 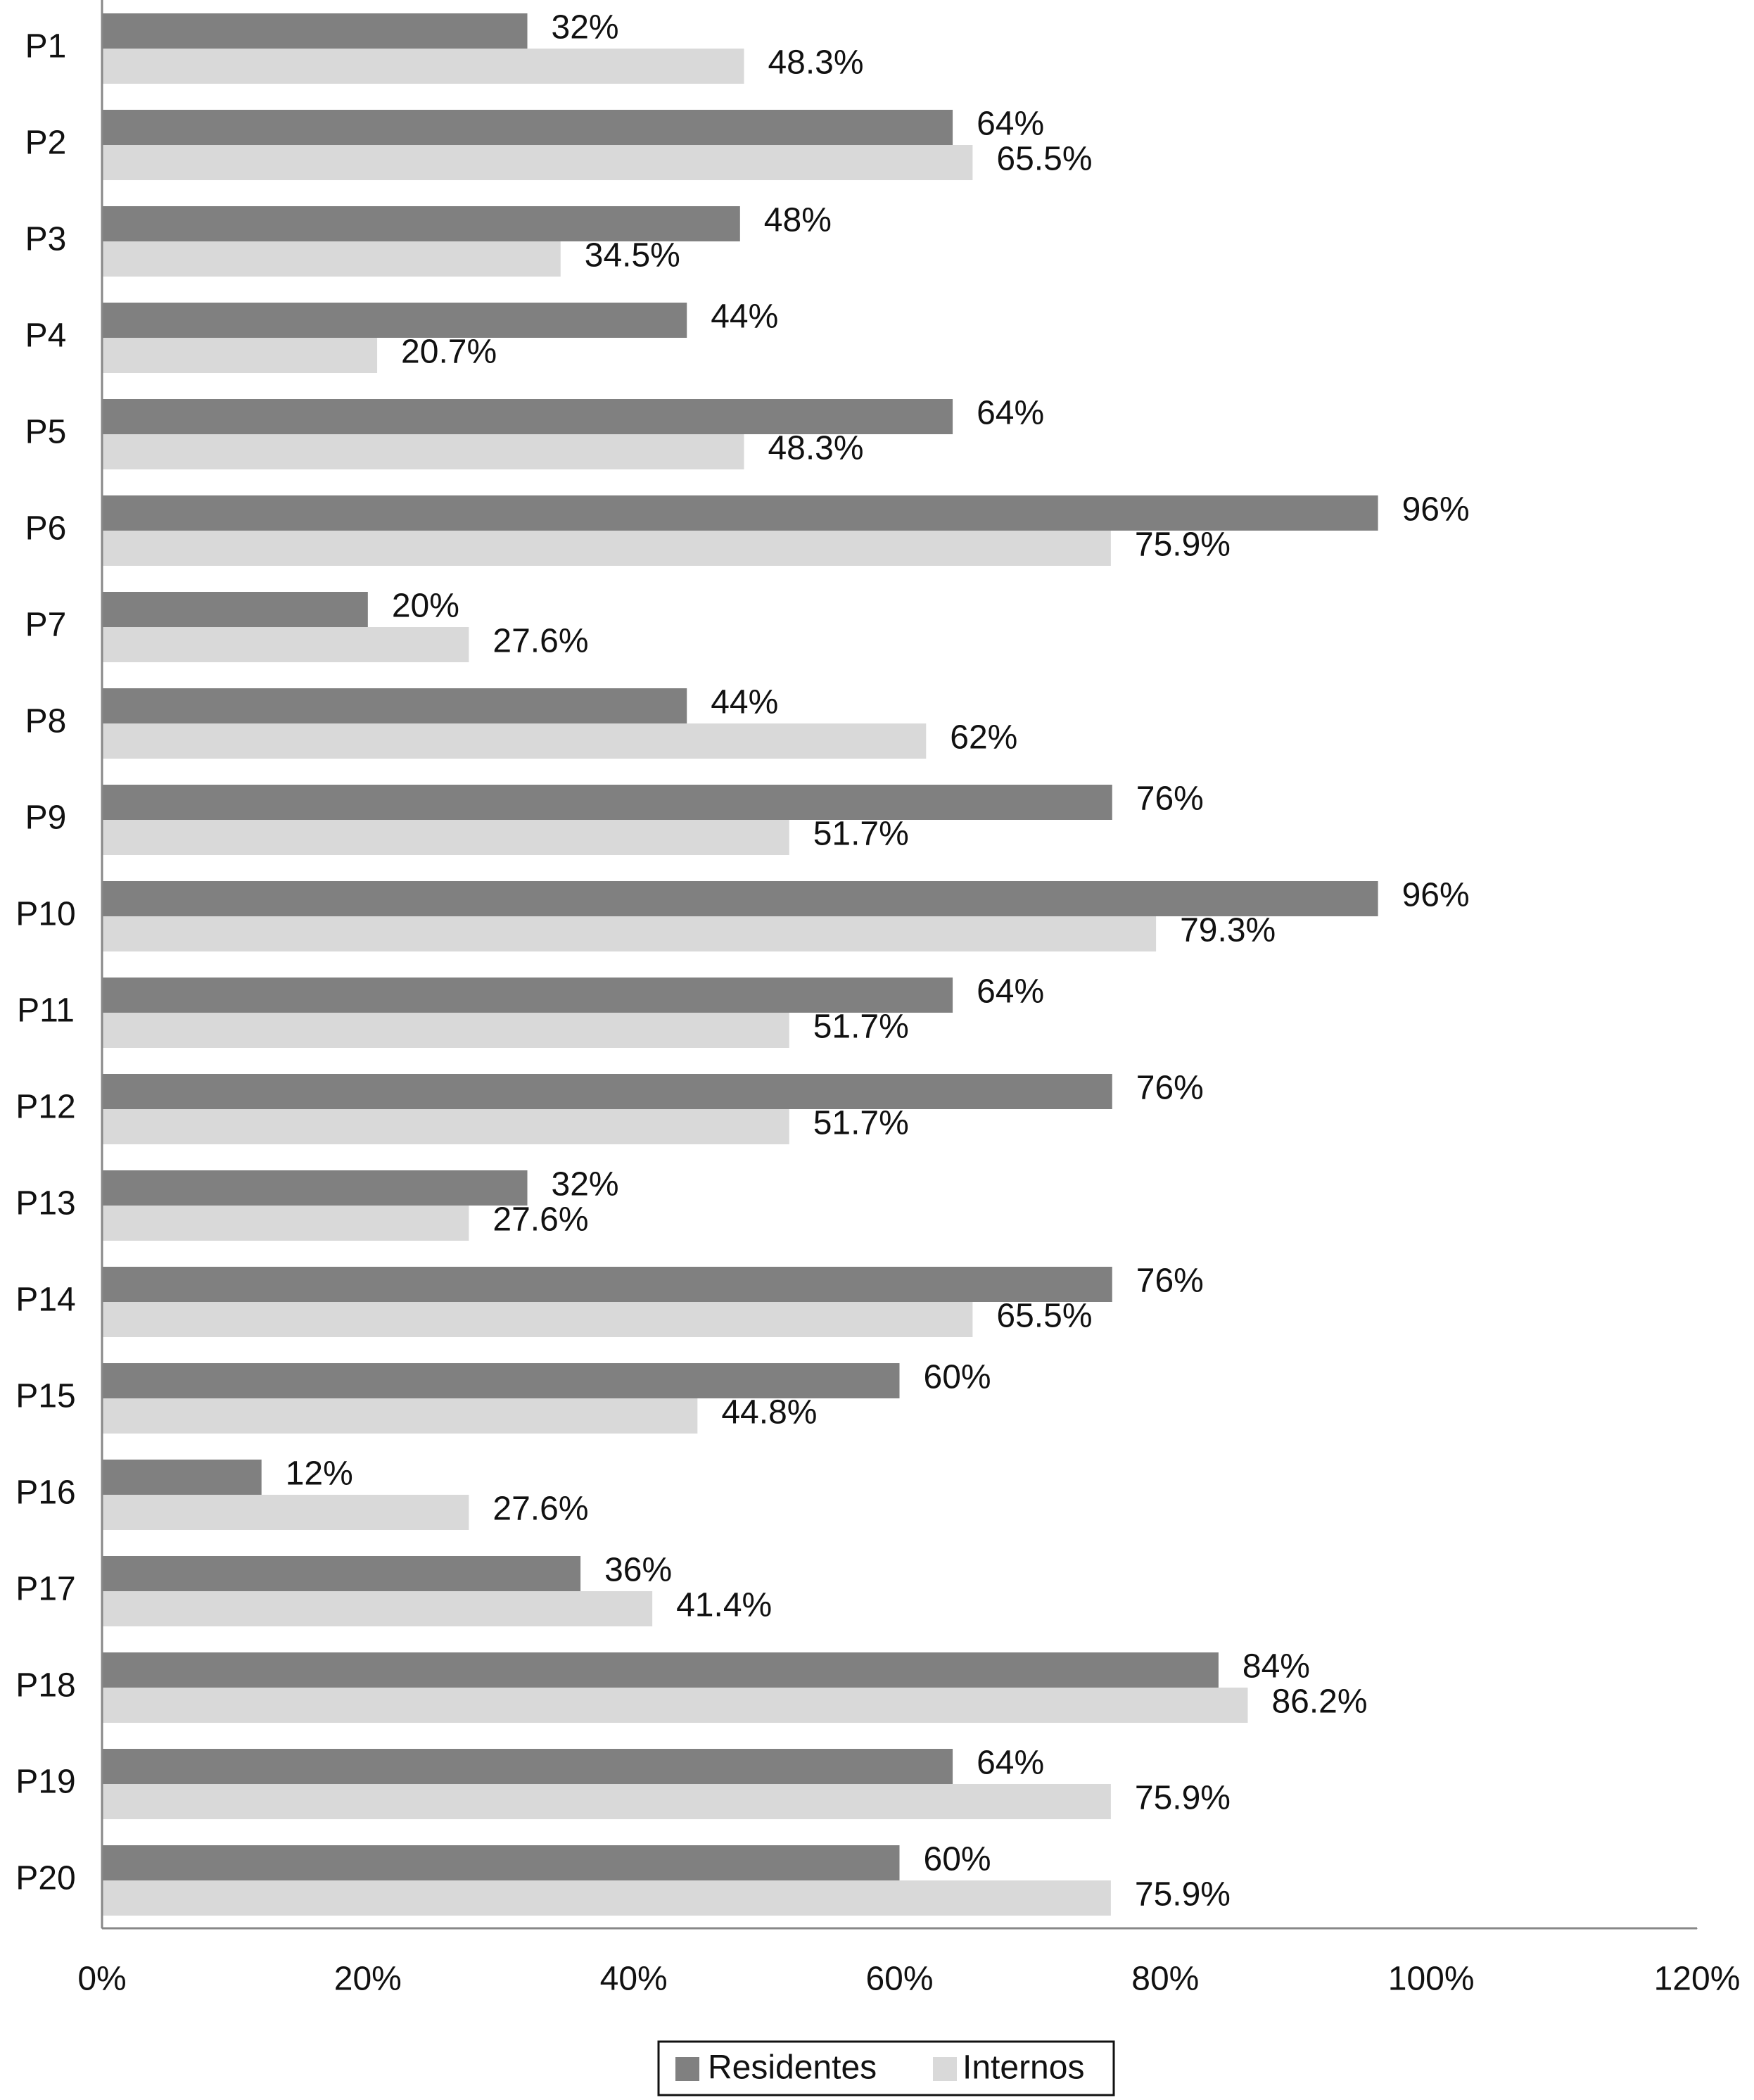 I want to click on value-label: 12%, so click(x=319, y=1474).